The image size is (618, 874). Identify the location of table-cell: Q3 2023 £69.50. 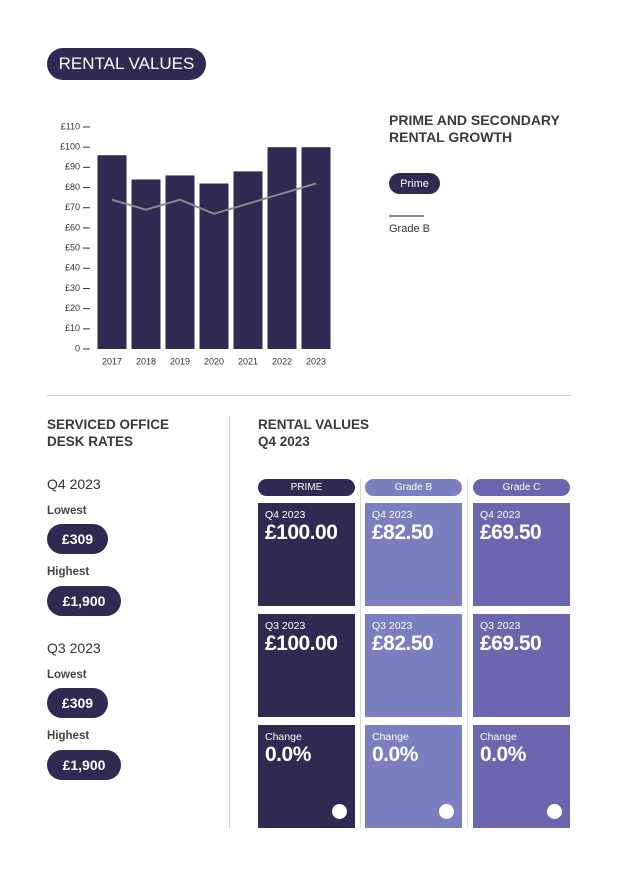
(521, 665).